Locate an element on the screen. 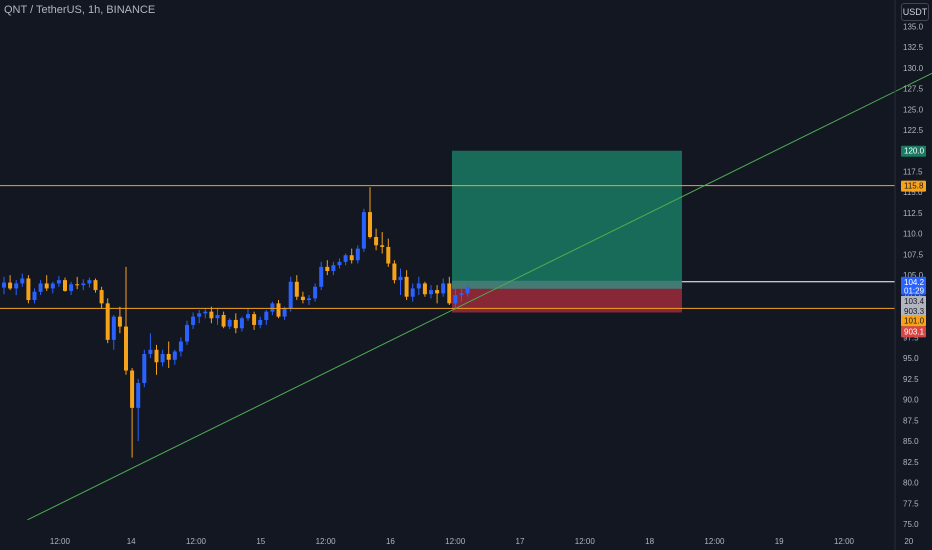 This screenshot has height=550, width=932. risk-price-label: 903.3 is located at coordinates (914, 311).